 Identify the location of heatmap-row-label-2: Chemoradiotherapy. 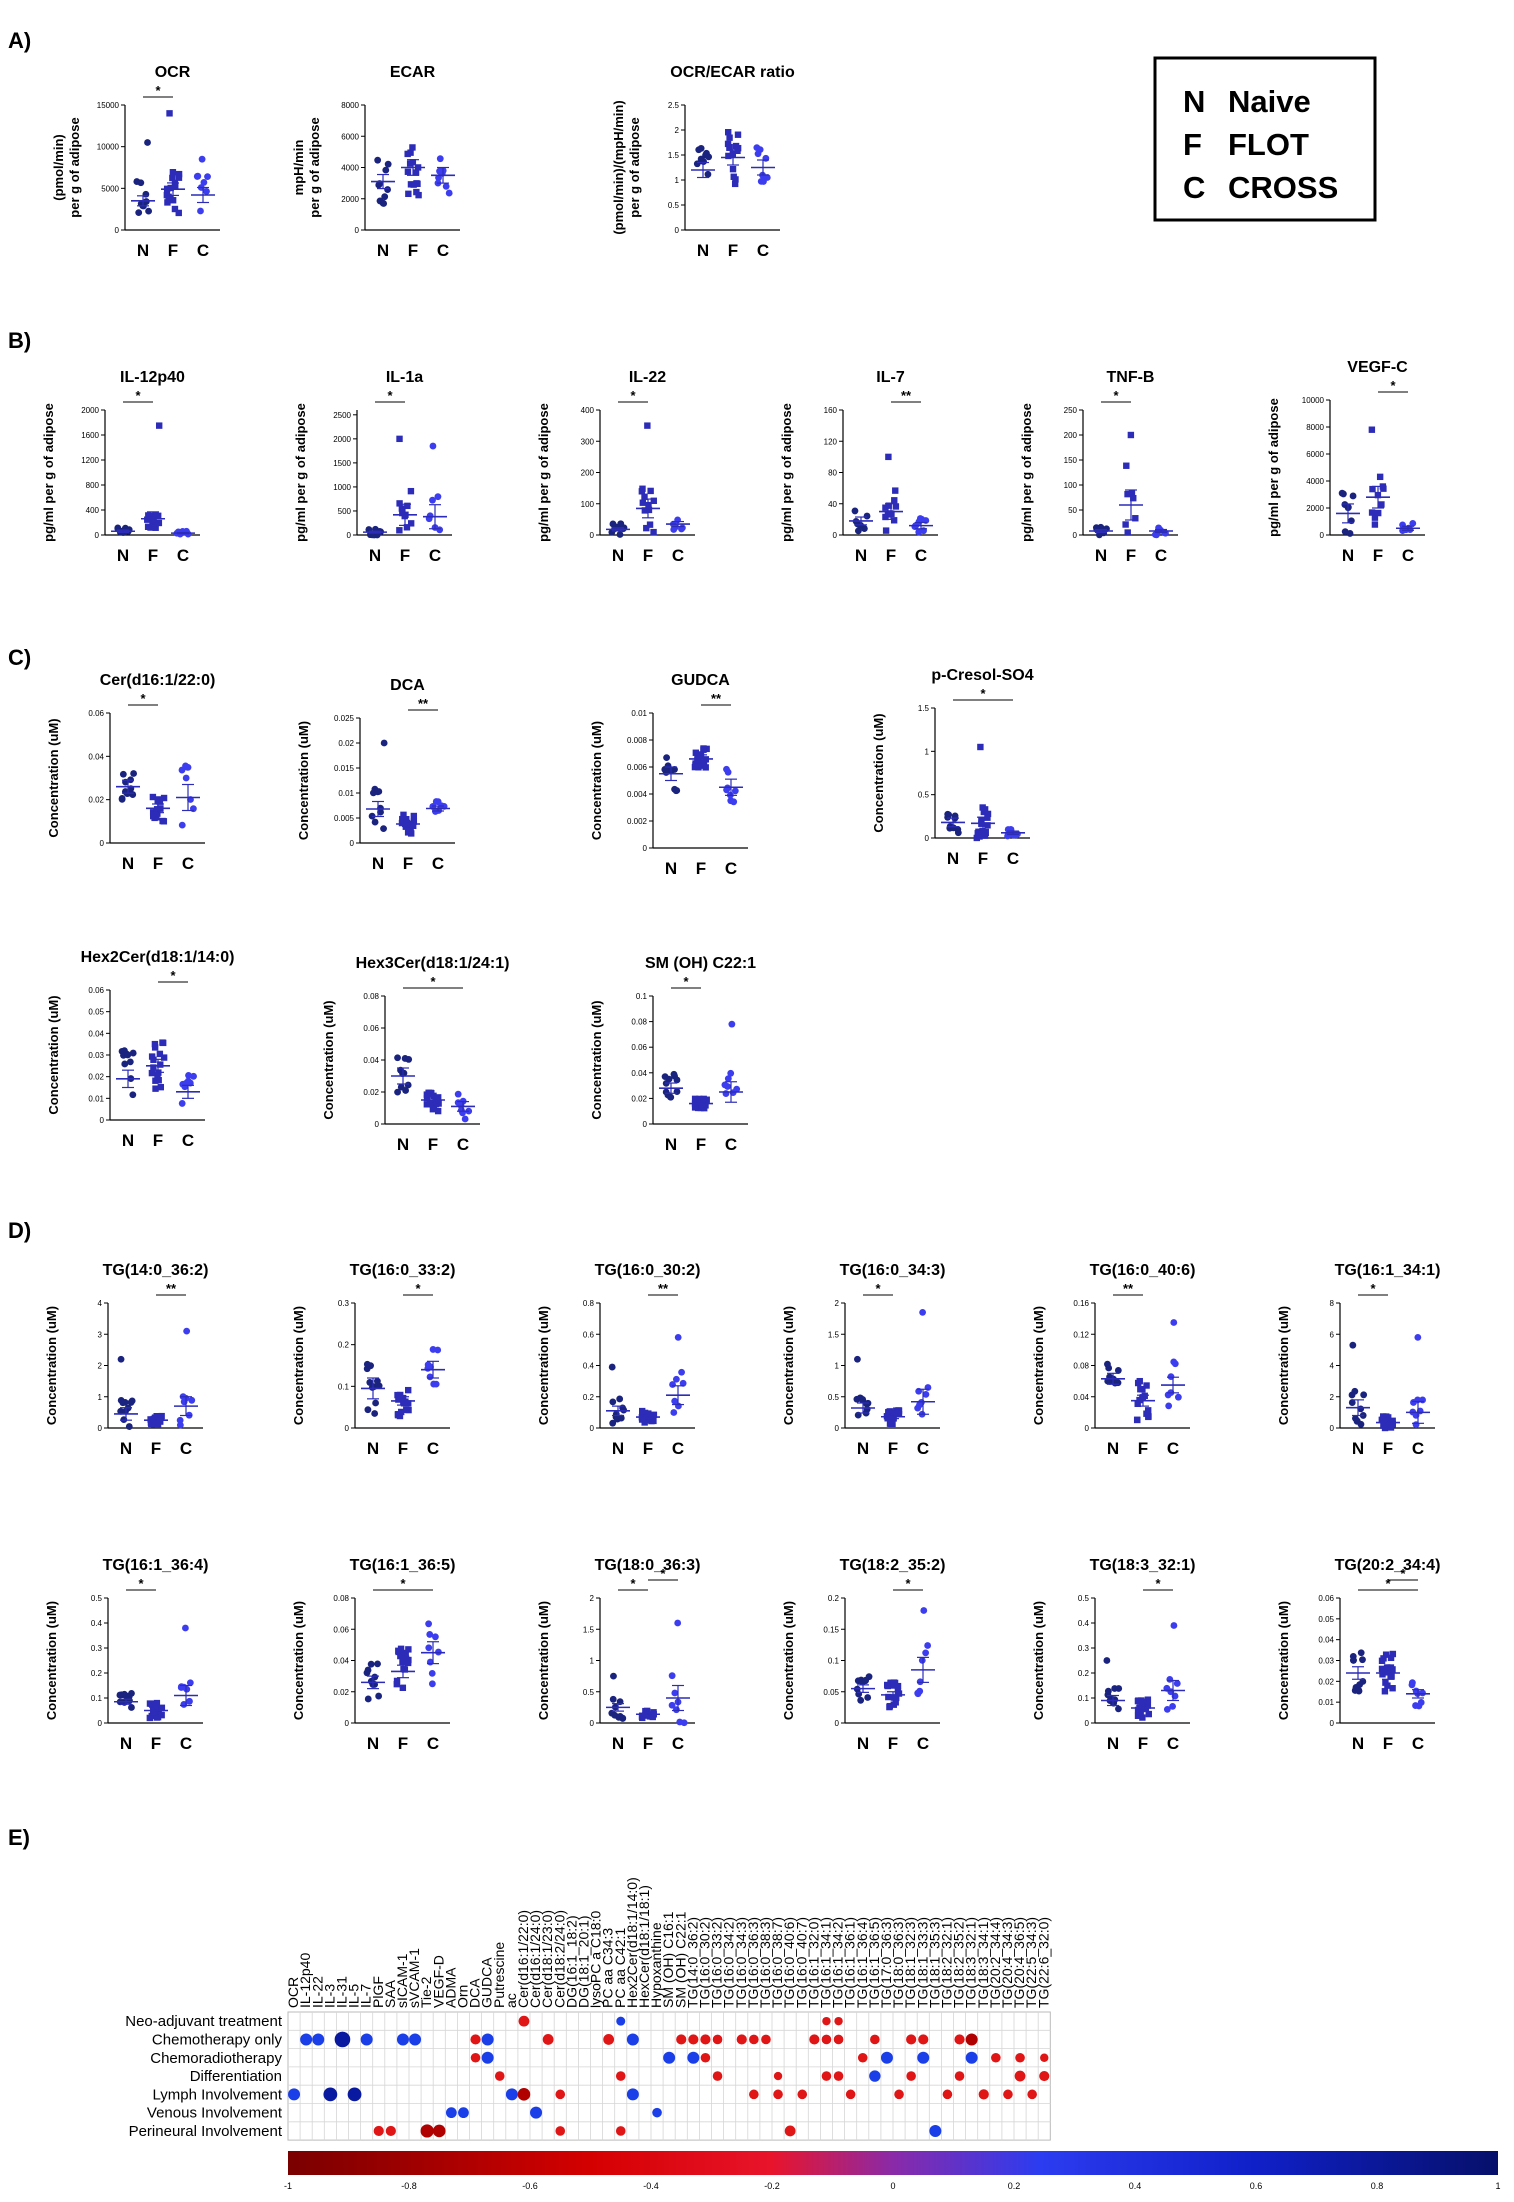
(216, 2058).